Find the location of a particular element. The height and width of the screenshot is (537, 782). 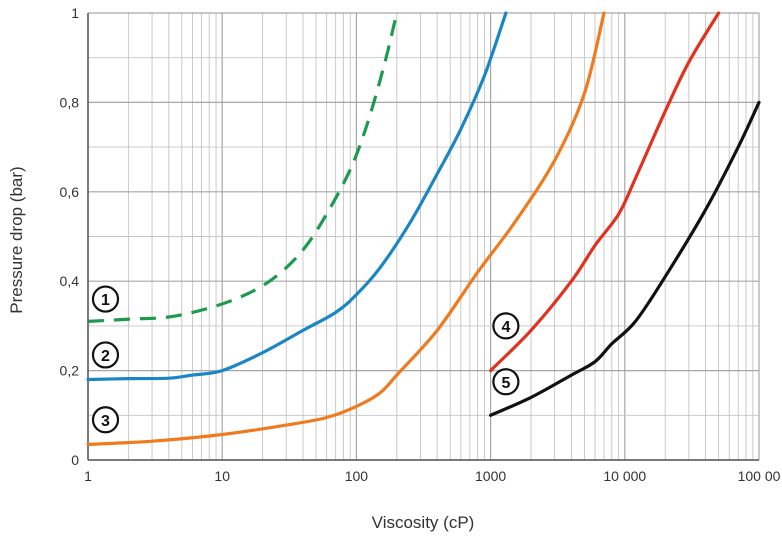

y-axis-title: Pressure drop (bar) is located at coordinates (16, 239).